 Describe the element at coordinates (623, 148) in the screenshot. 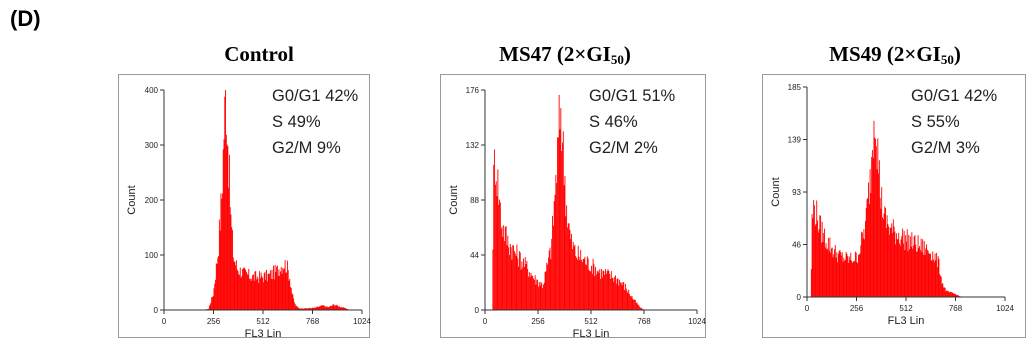

I see `stat-g2m: G2/M 2%` at that location.